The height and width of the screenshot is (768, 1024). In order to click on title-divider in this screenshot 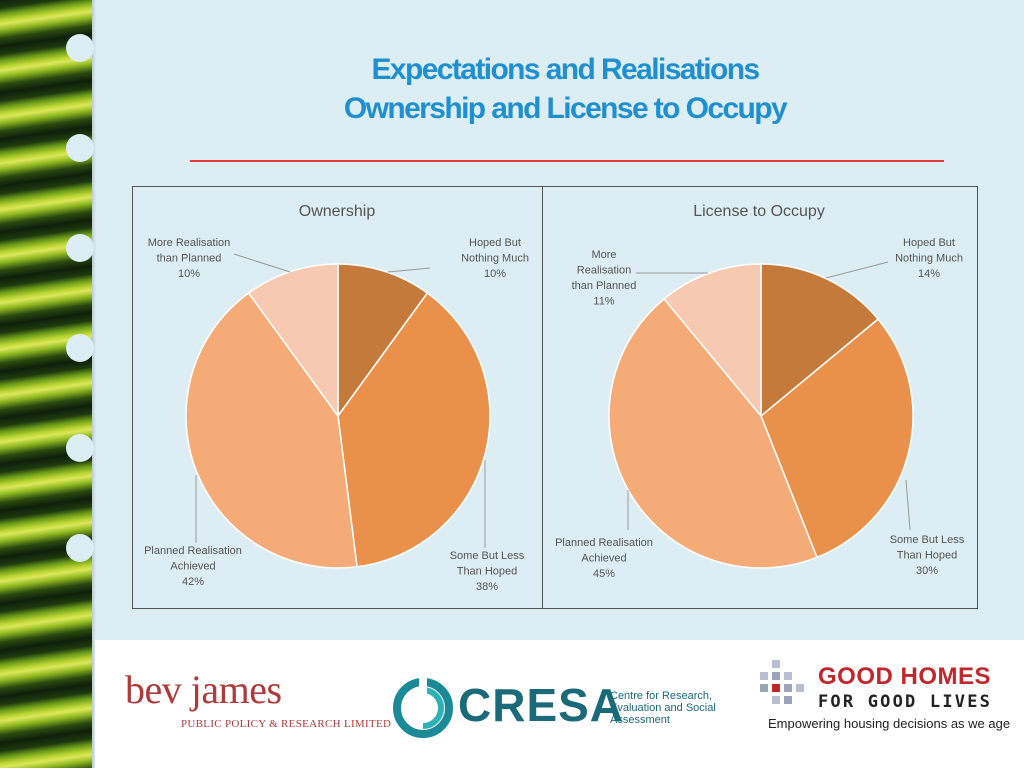, I will do `click(567, 161)`.